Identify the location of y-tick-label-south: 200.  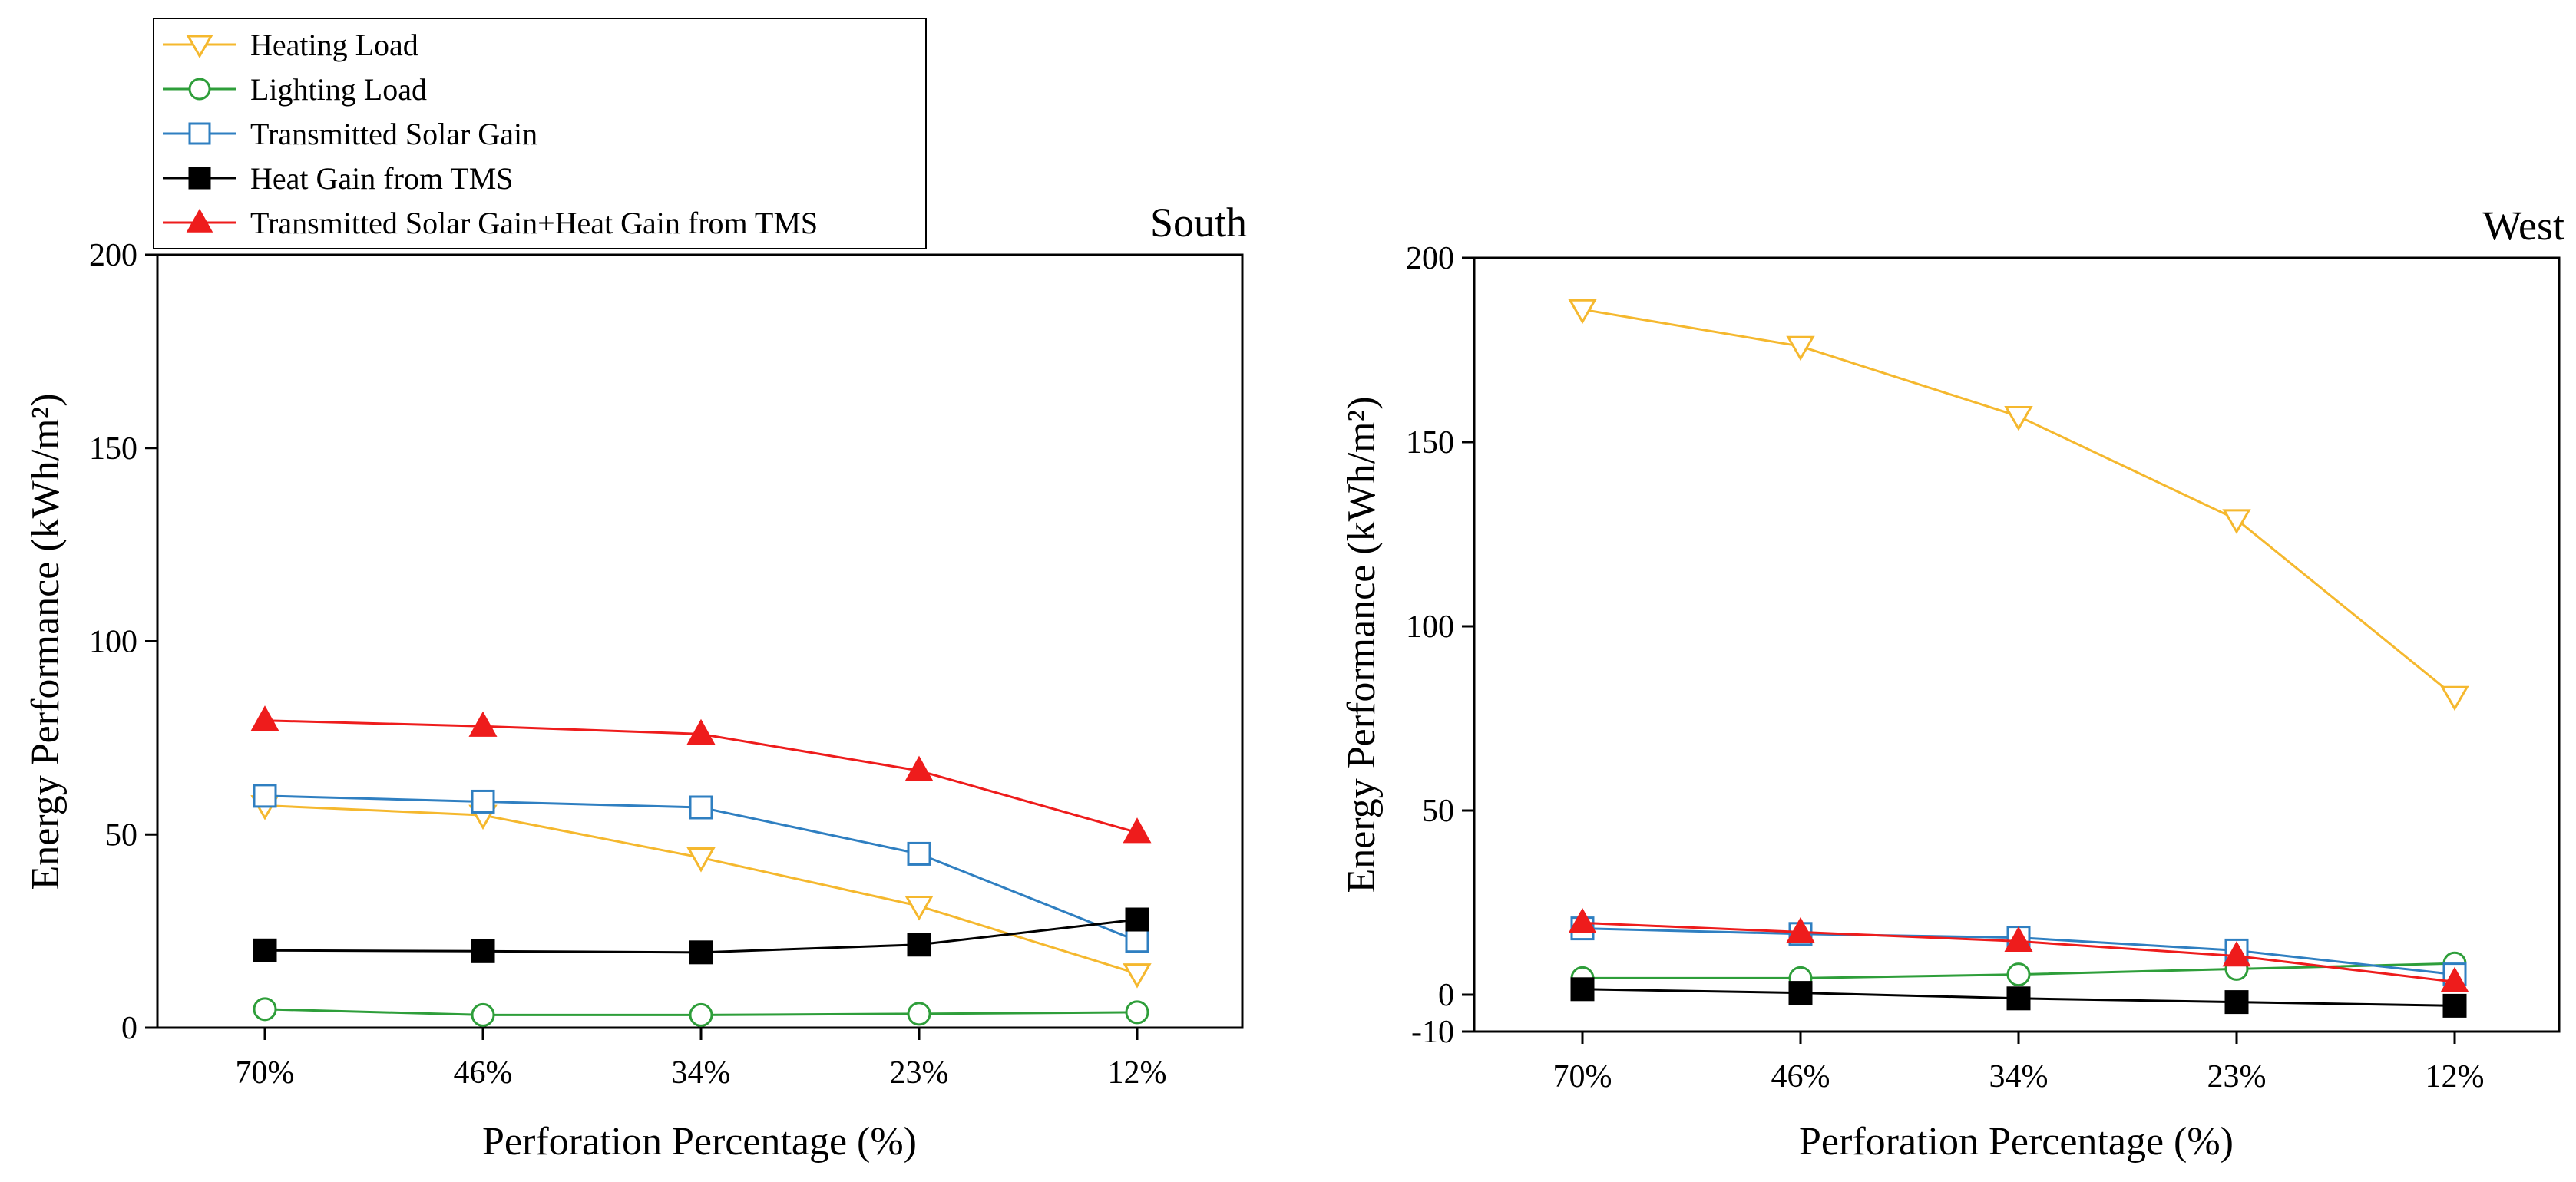
(113, 255).